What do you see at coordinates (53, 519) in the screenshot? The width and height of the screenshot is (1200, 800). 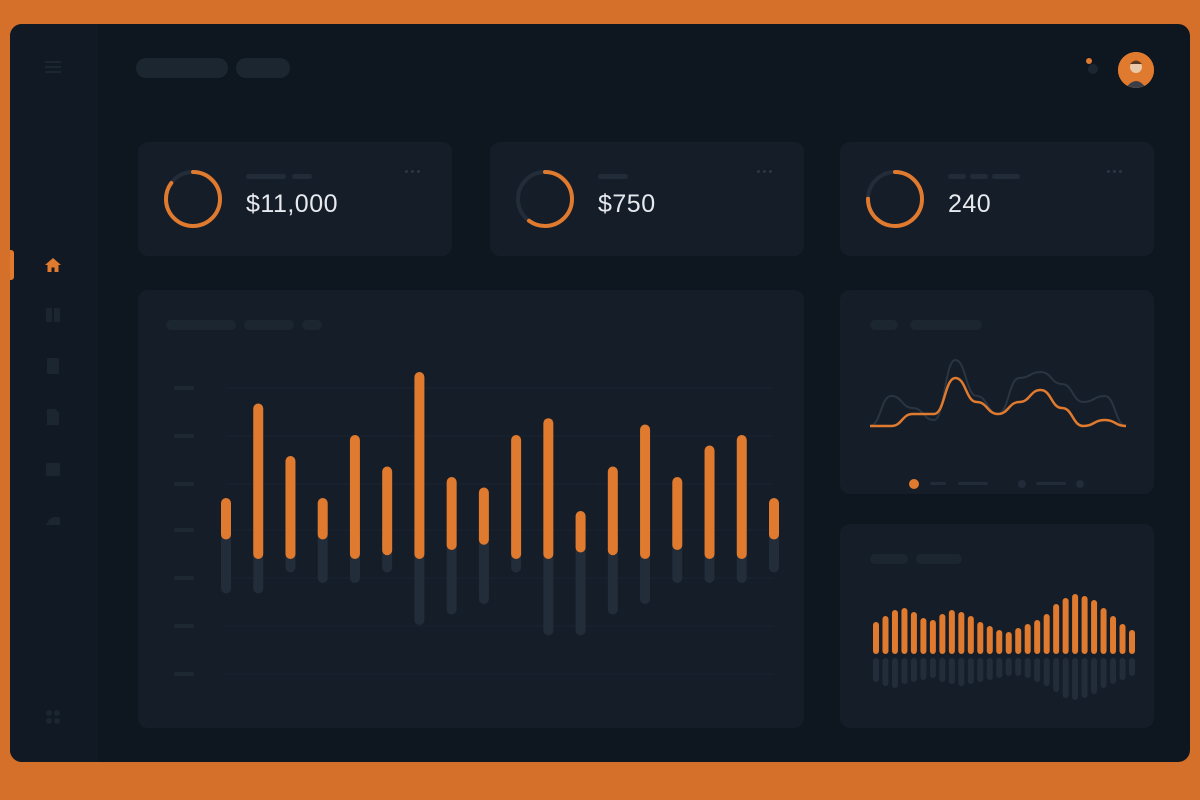 I see `chart-icon` at bounding box center [53, 519].